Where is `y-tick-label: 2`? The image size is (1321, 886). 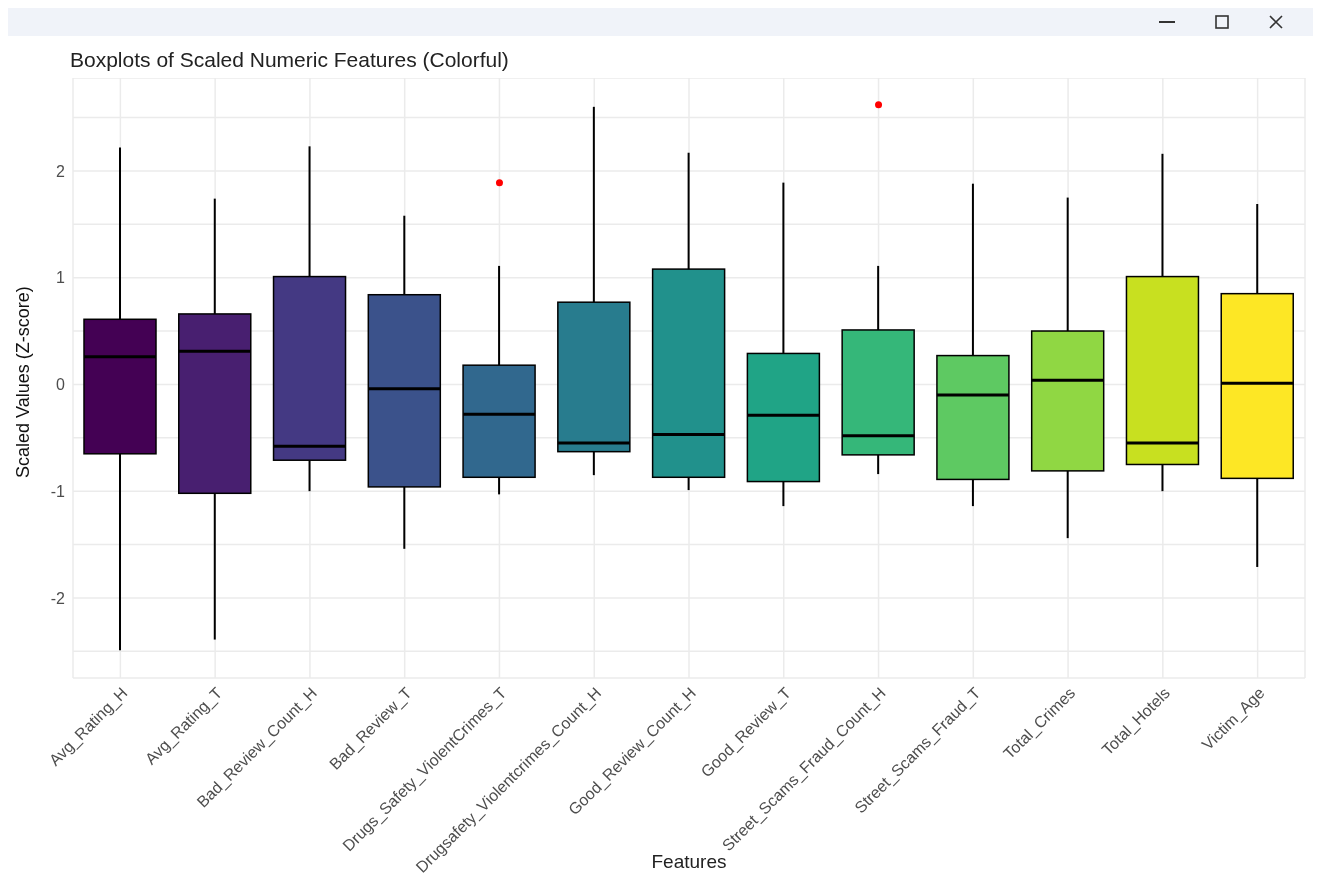 y-tick-label: 2 is located at coordinates (61, 171).